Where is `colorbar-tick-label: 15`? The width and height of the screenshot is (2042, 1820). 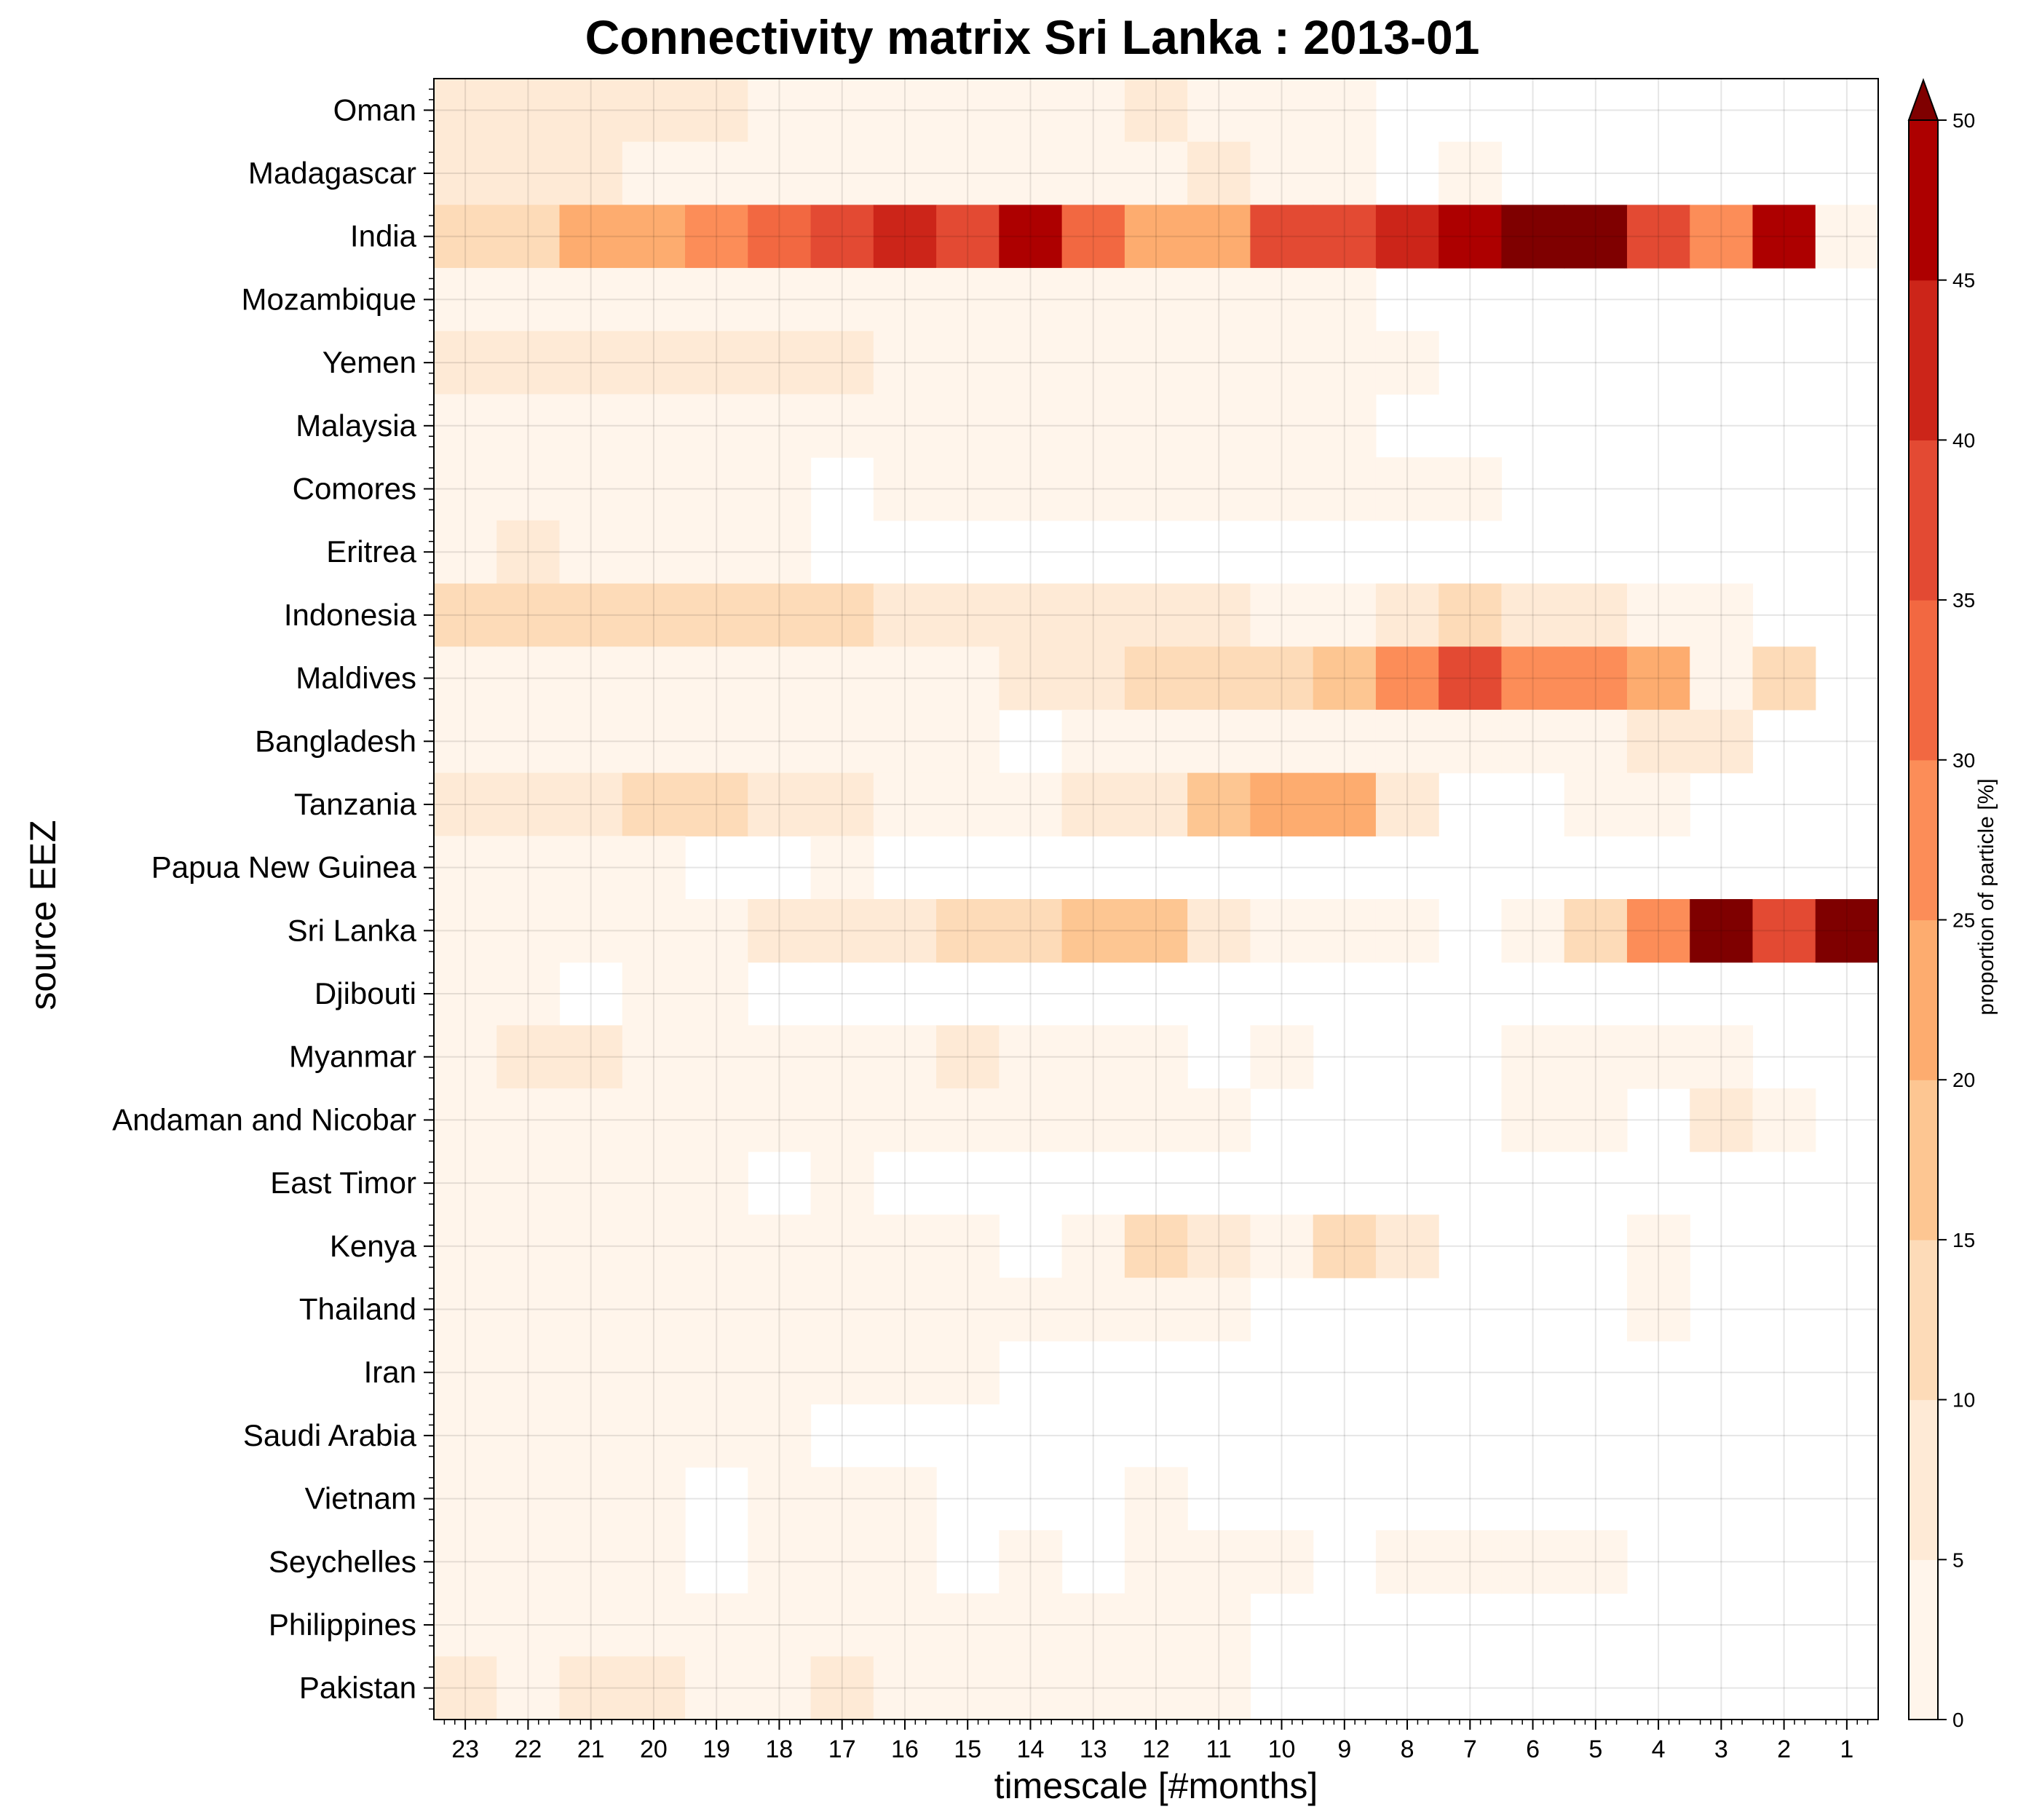
colorbar-tick-label: 15 is located at coordinates (1964, 1240).